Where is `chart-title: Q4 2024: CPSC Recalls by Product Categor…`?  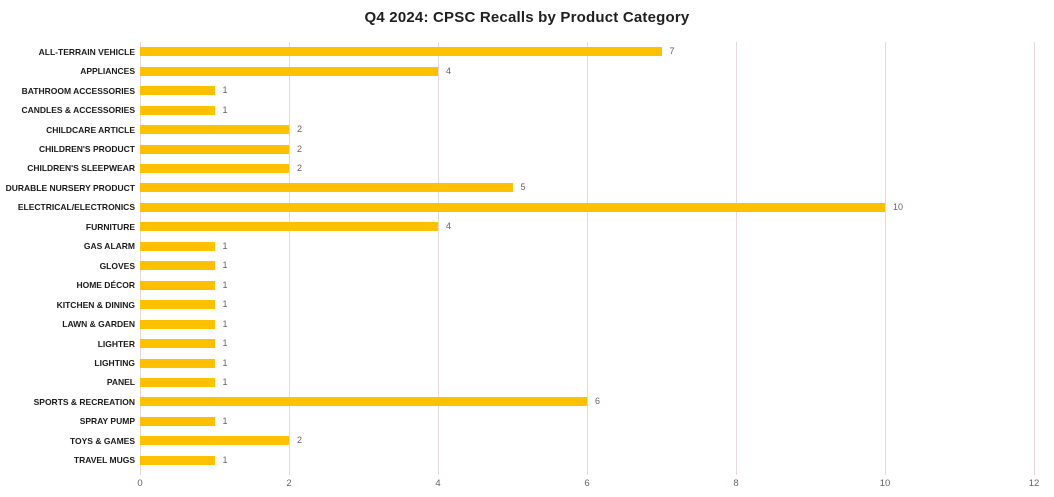
chart-title: Q4 2024: CPSC Recalls by Product Categor… is located at coordinates (527, 17).